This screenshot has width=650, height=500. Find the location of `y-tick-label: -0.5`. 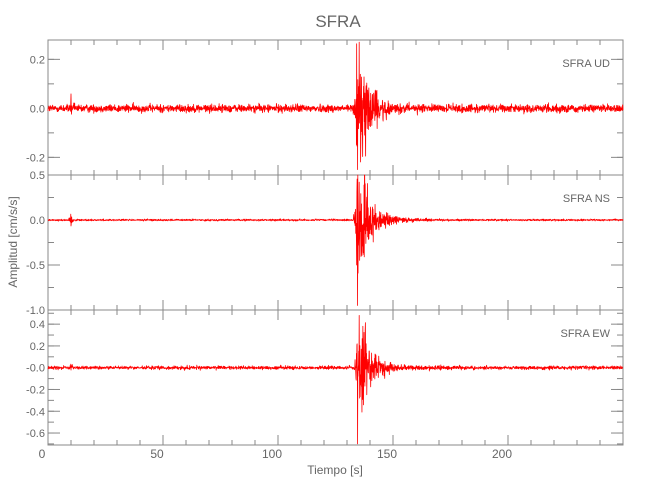

y-tick-label: -0.5 is located at coordinates (35, 266).